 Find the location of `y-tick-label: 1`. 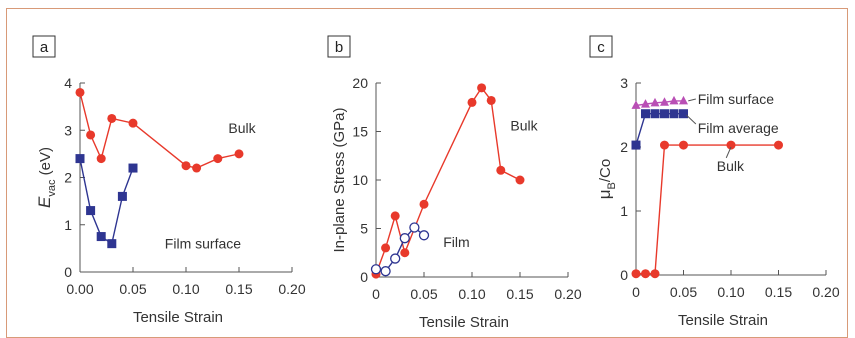

y-tick-label: 1 is located at coordinates (68, 225).